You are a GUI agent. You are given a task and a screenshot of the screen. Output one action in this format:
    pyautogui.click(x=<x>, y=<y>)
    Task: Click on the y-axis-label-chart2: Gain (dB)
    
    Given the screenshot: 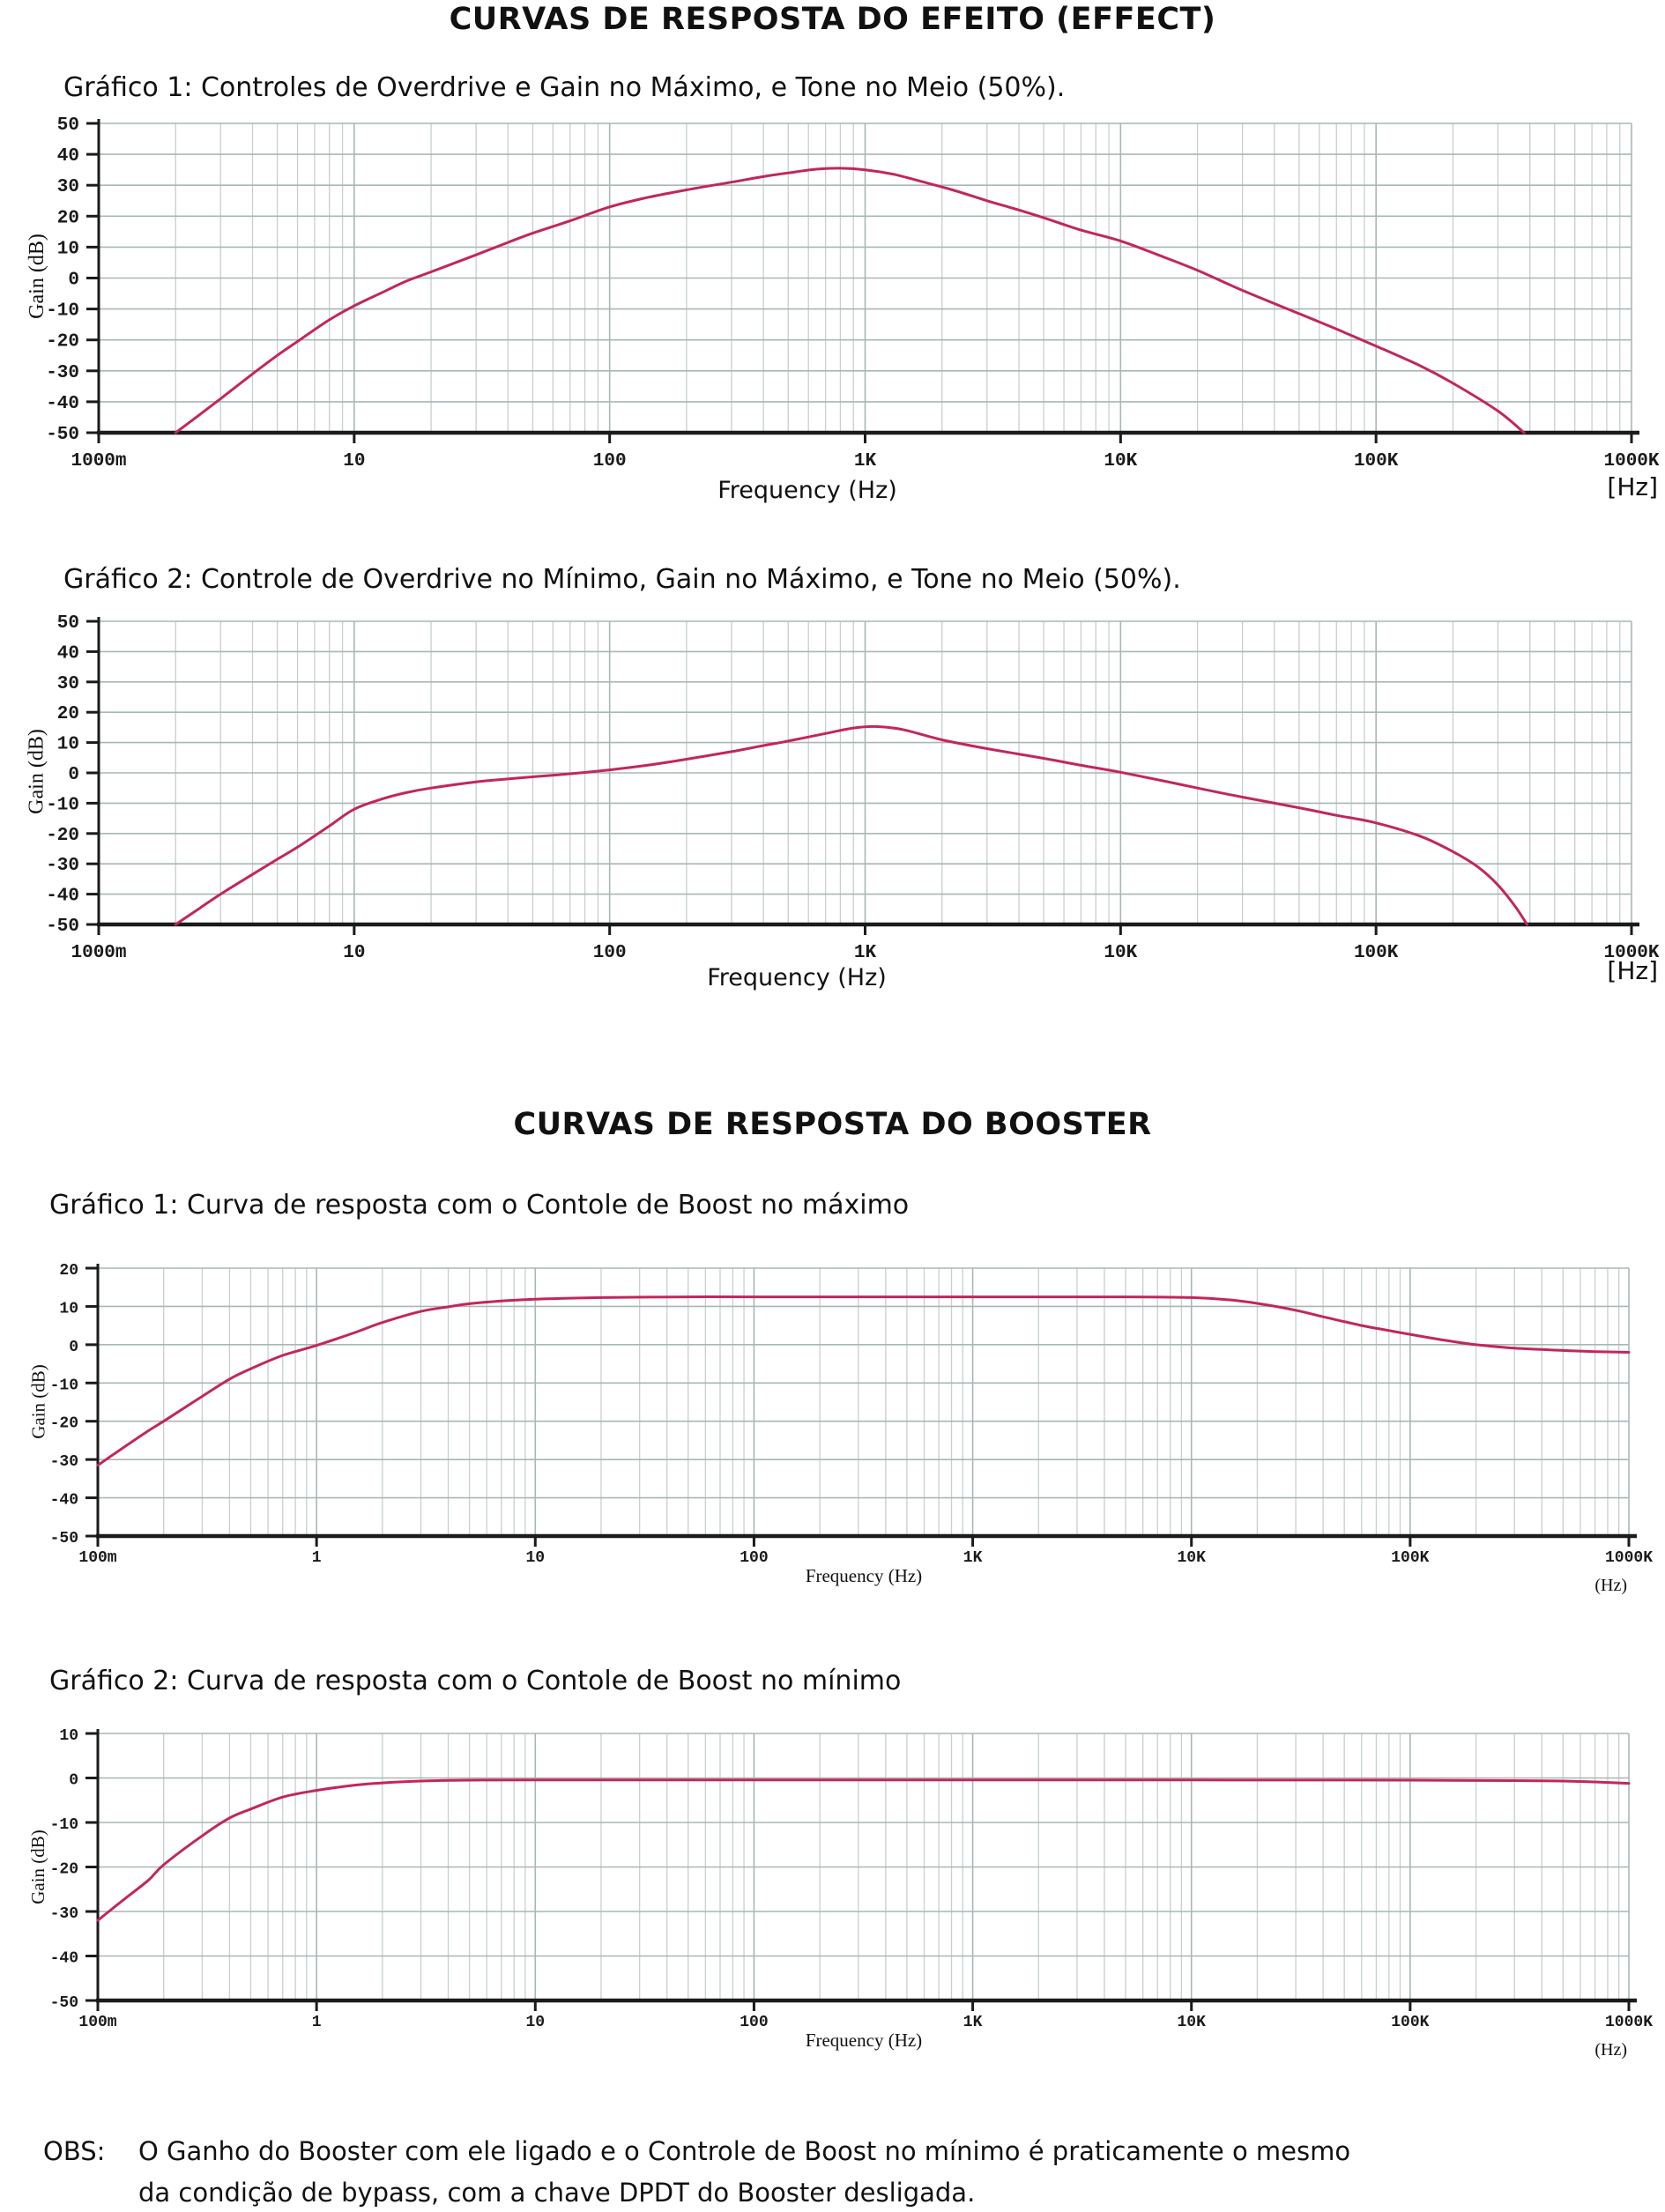 What is the action you would take?
    pyautogui.click(x=36, y=772)
    